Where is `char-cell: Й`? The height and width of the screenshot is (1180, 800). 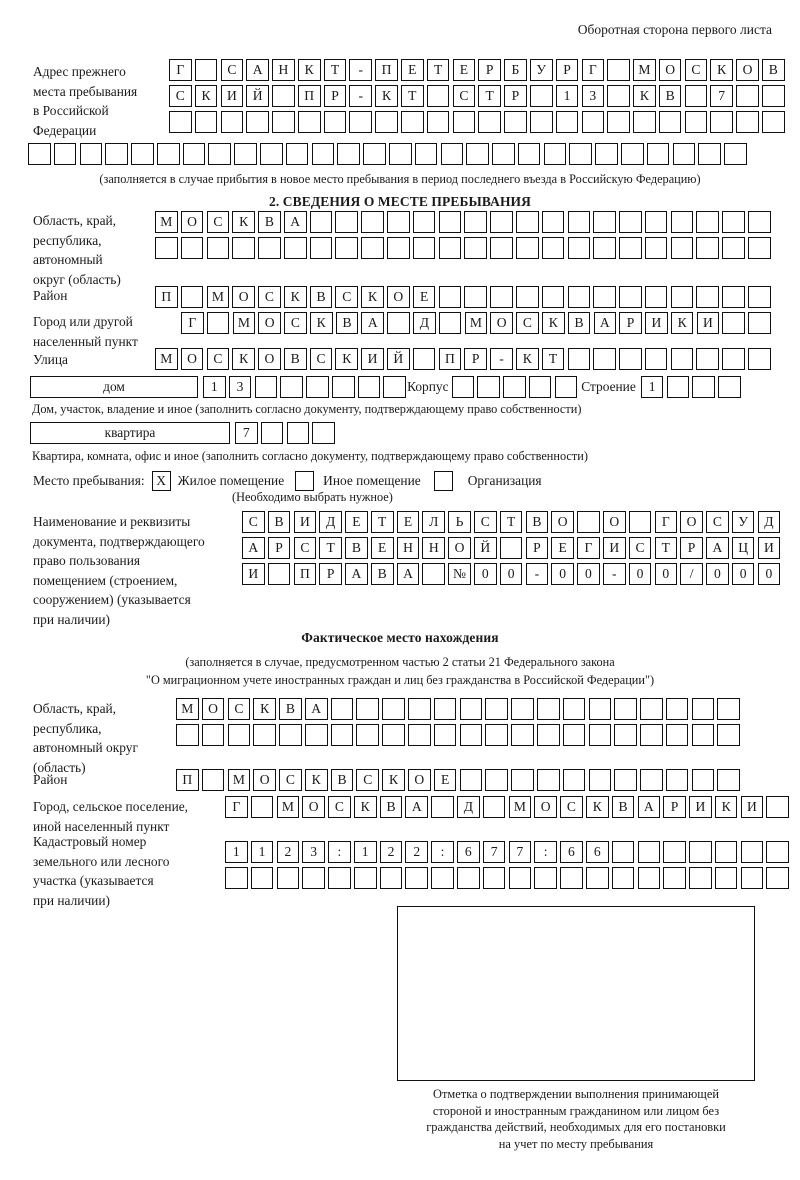 char-cell: Й is located at coordinates (398, 359).